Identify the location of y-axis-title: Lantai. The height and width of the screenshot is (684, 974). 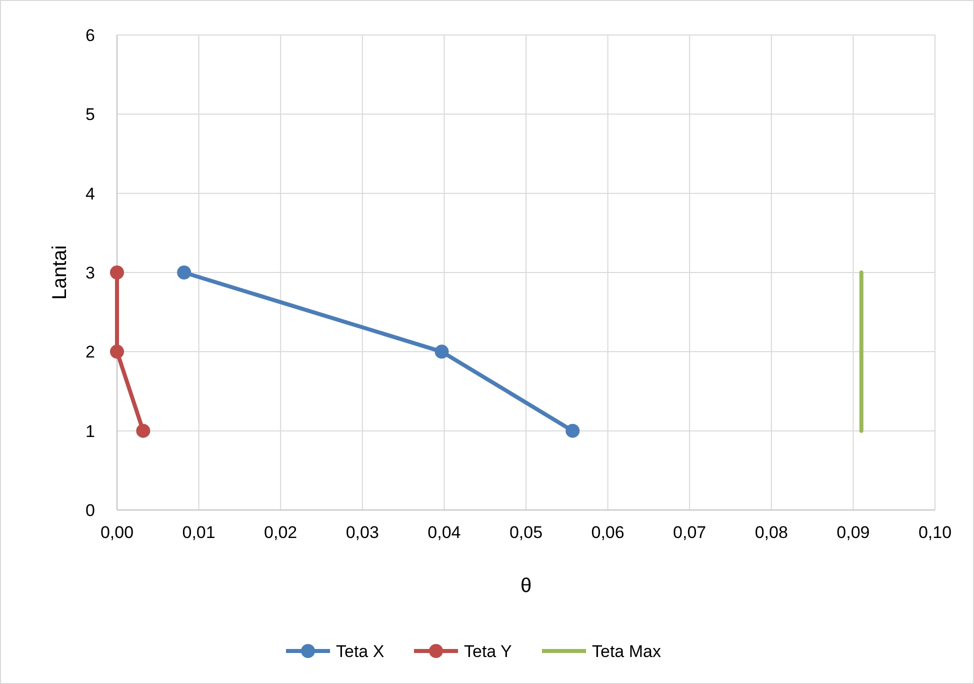
(60, 272).